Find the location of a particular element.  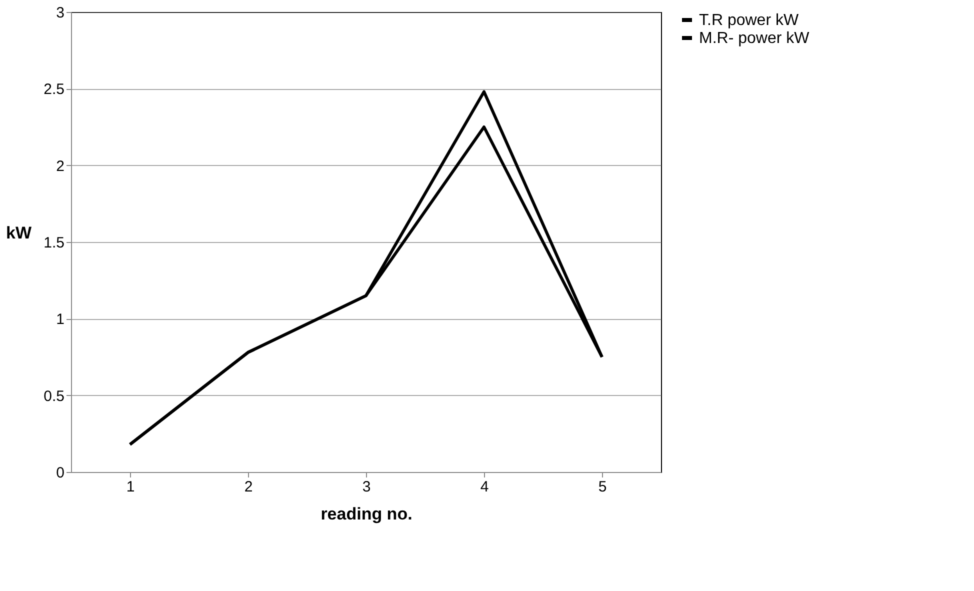

y-tick-label: 1 is located at coordinates (60, 319).